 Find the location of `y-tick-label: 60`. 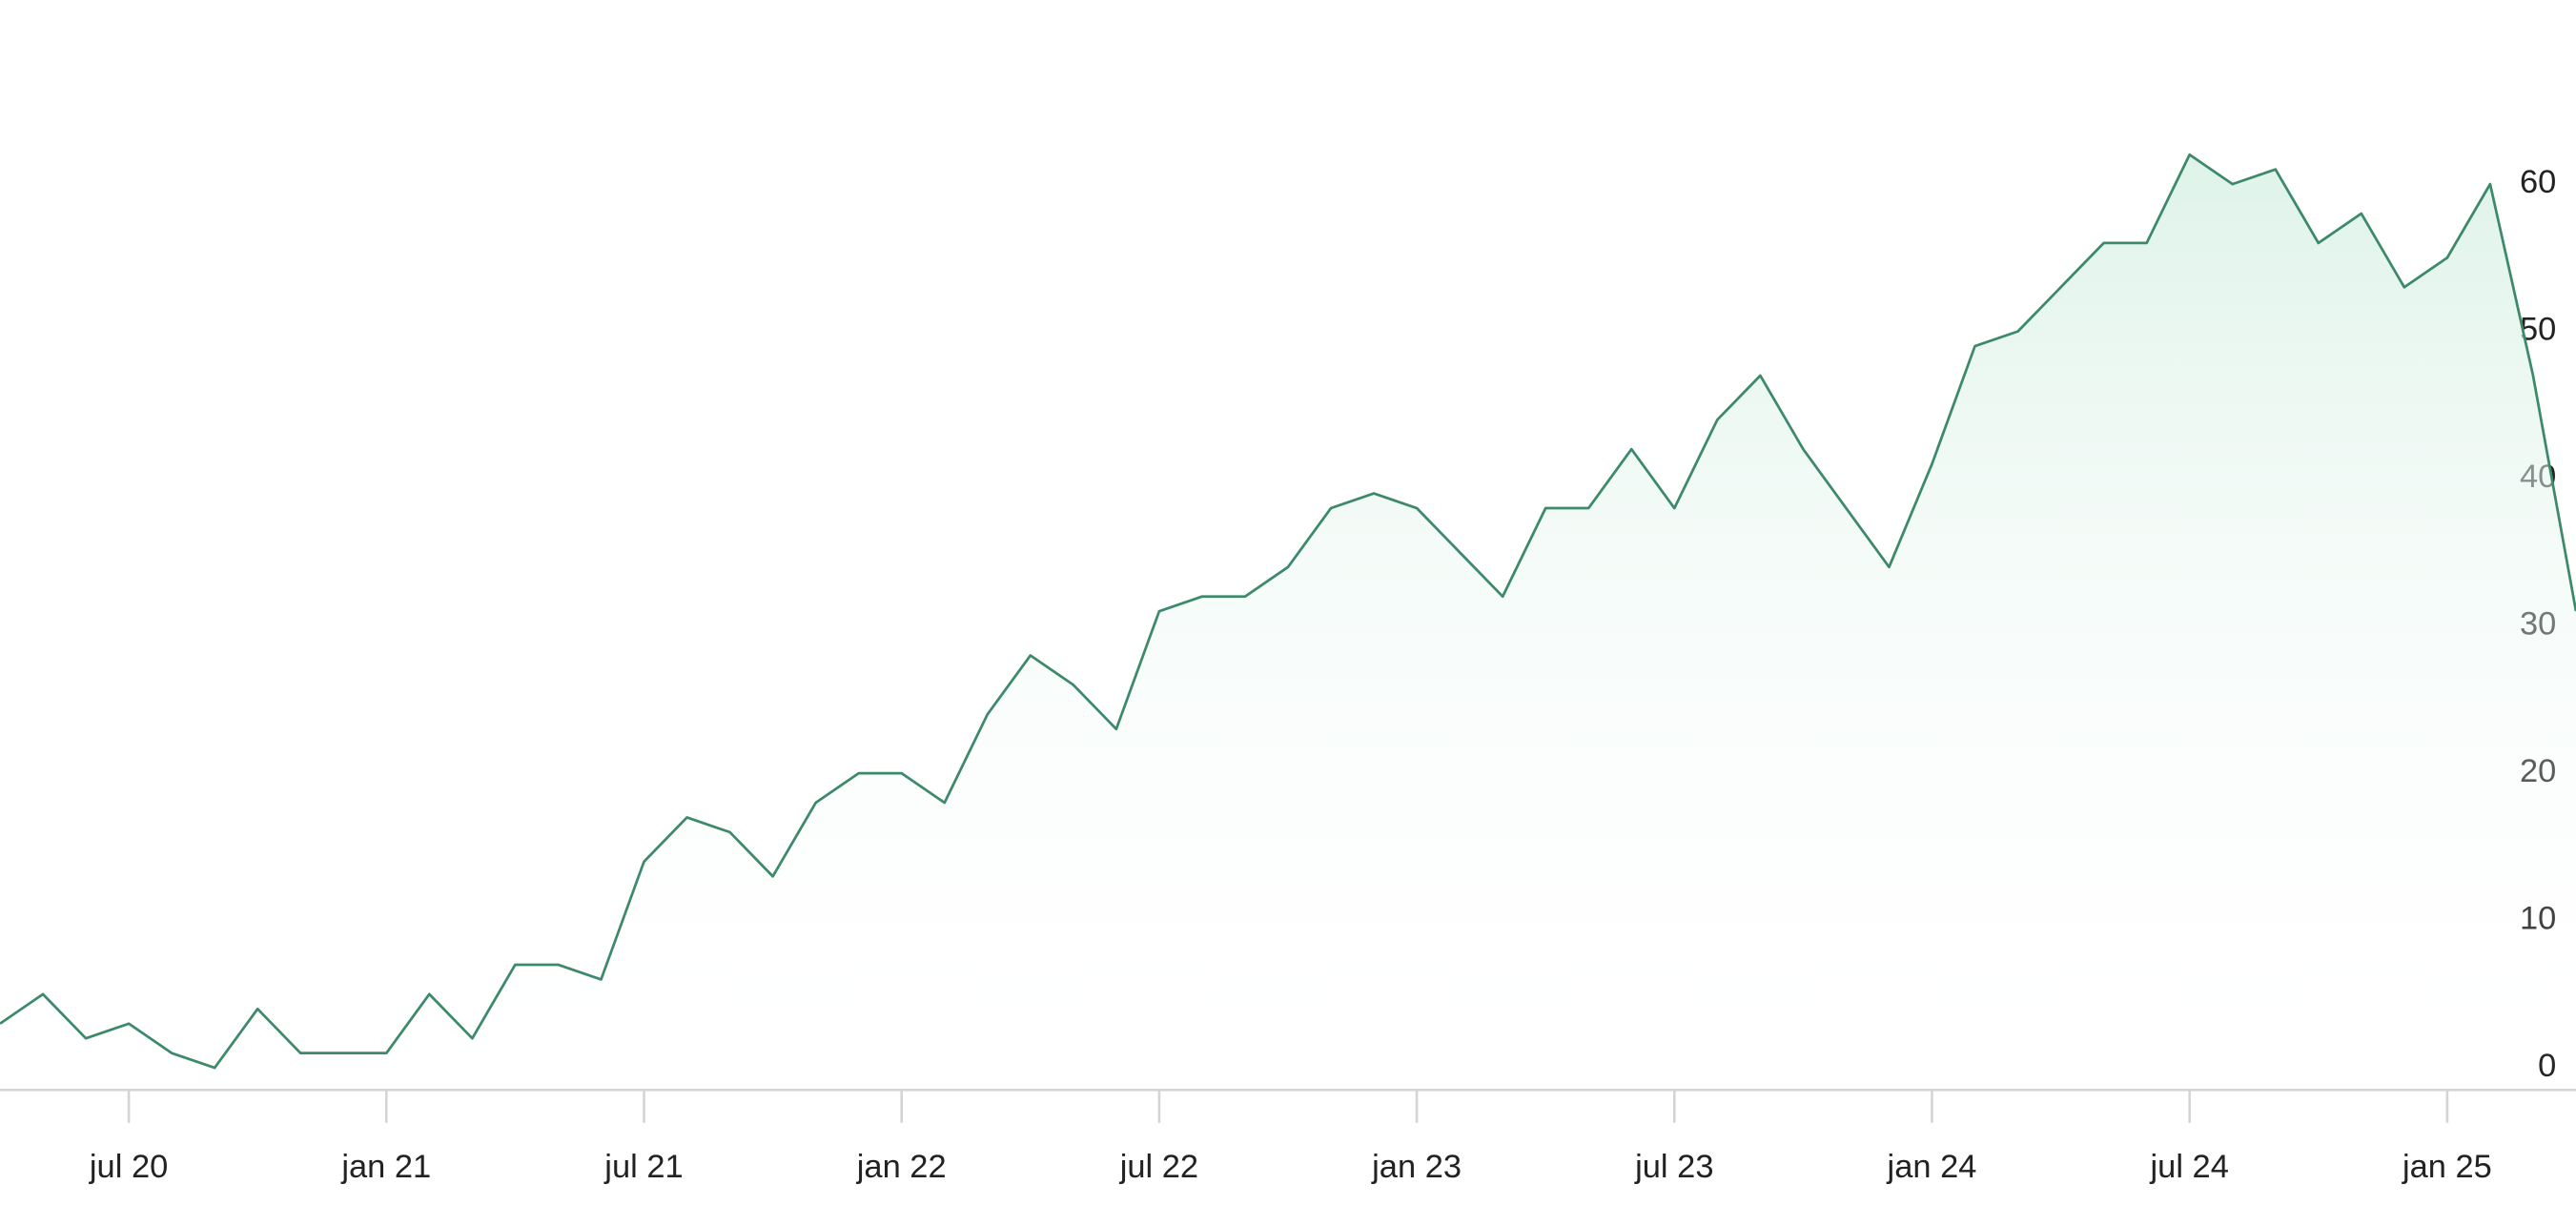

y-tick-label: 60 is located at coordinates (2538, 182).